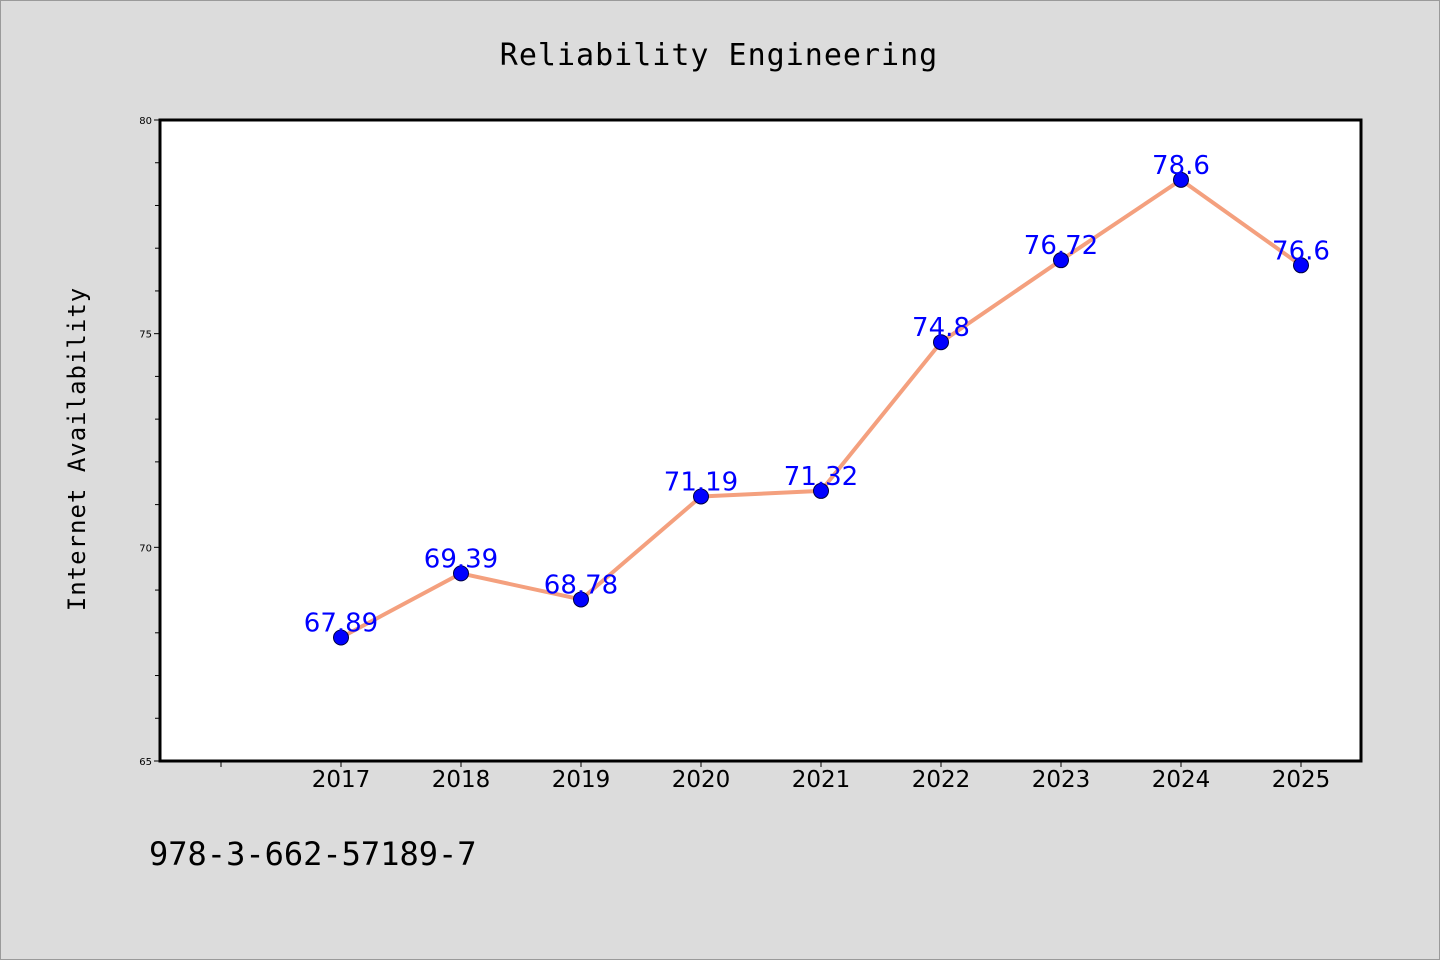  I want to click on x-tick-label: 2025, so click(1301, 780).